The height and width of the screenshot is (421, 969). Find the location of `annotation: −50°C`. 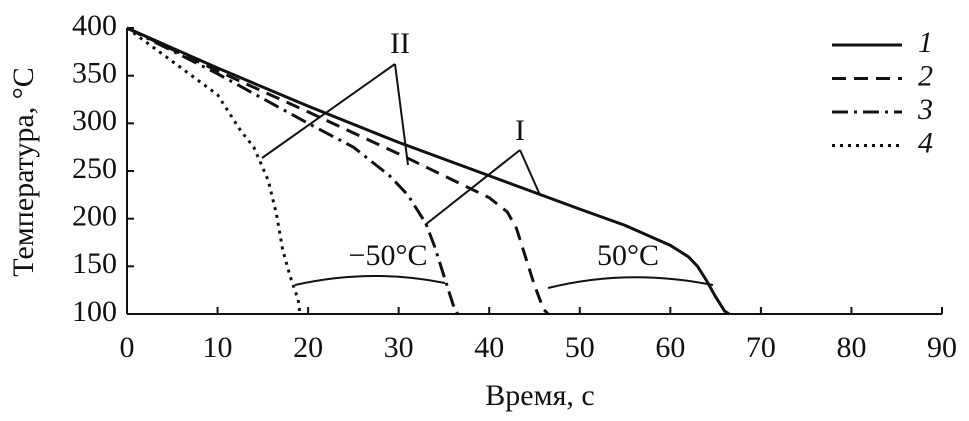

annotation: −50°C is located at coordinates (388, 255).